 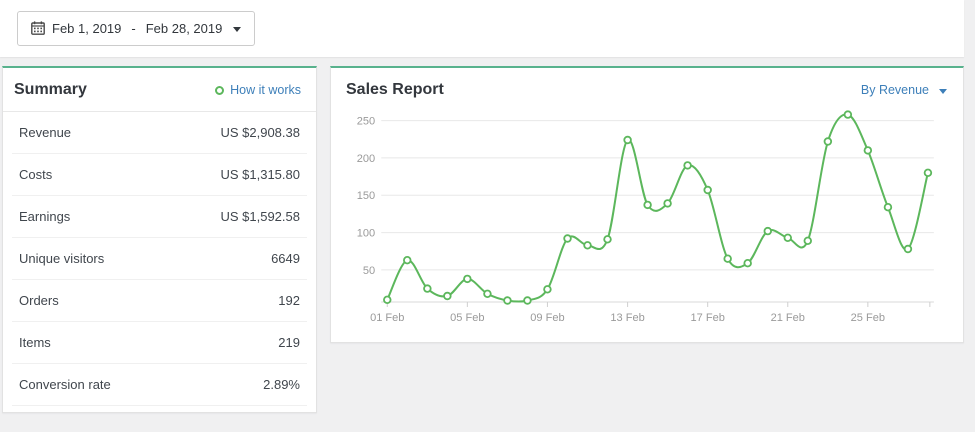 I want to click on how-it-works-label: How it works, so click(x=265, y=90).